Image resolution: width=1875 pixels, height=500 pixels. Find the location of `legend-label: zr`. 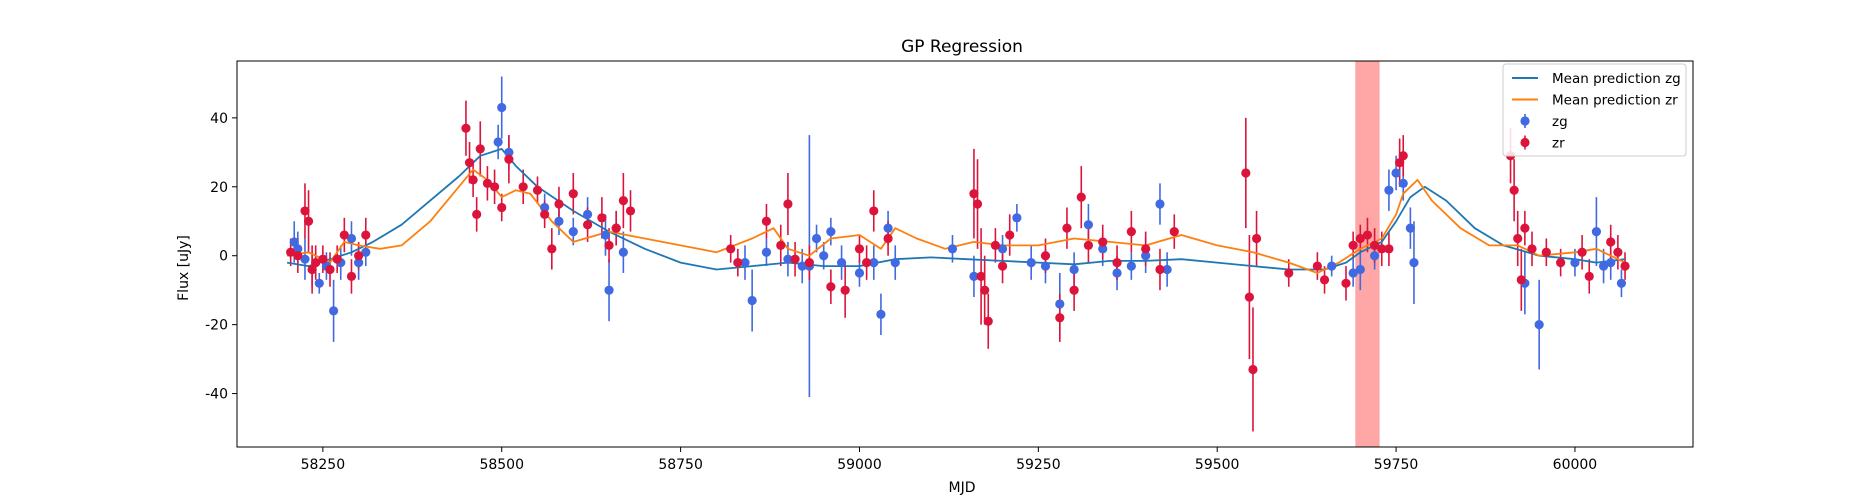

legend-label: zr is located at coordinates (1558, 144).